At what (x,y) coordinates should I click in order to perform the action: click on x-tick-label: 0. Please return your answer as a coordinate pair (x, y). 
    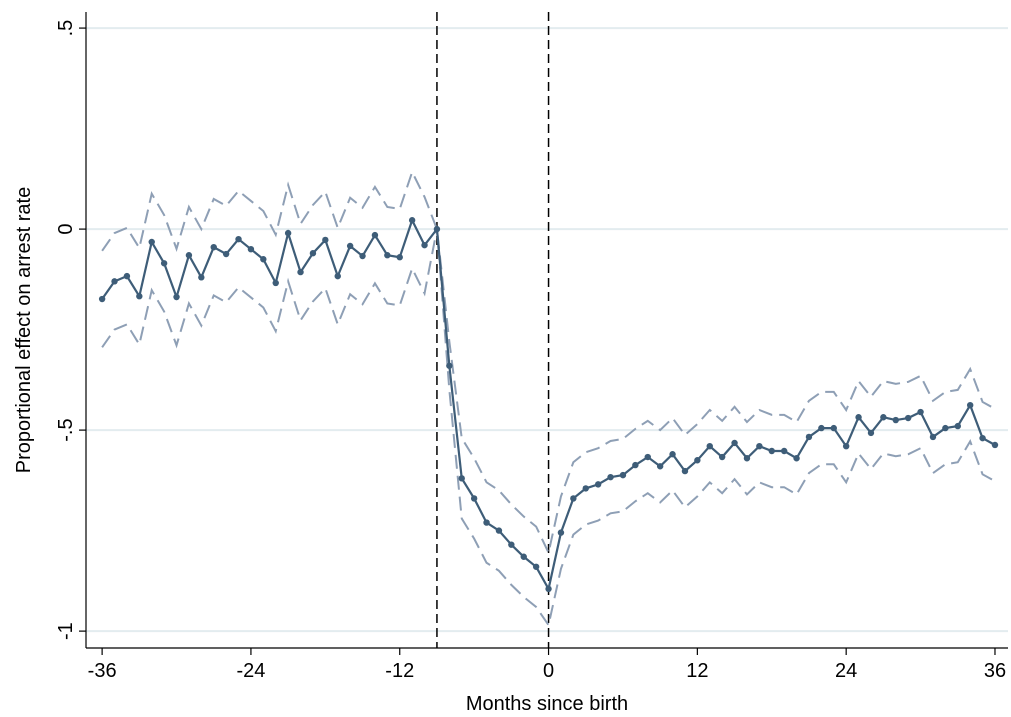
    Looking at the image, I should click on (548, 671).